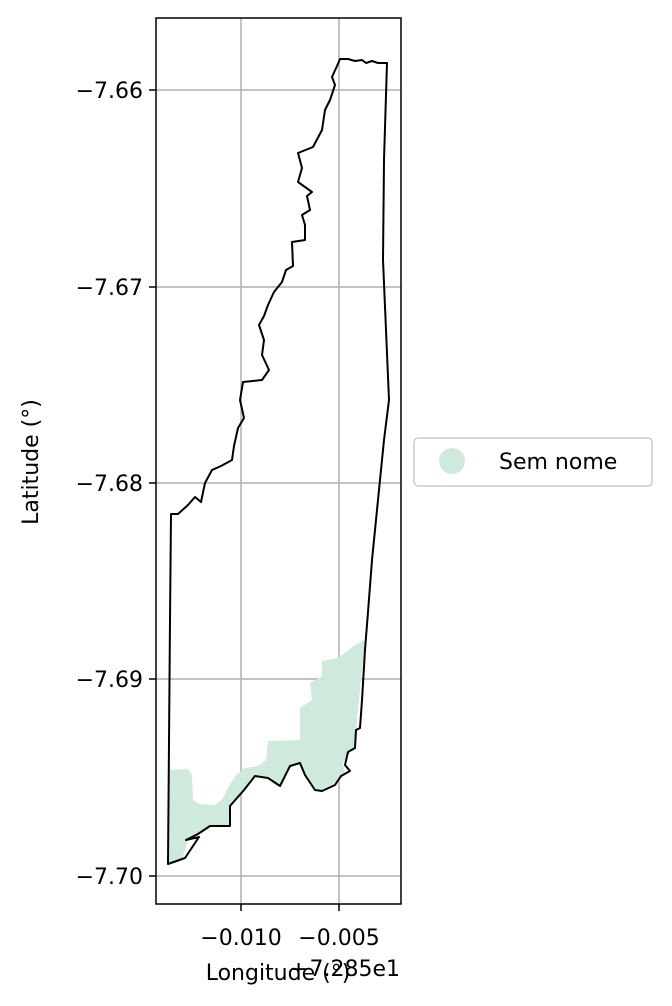  I want to click on x-offset-label: −7.285e1, so click(345, 969).